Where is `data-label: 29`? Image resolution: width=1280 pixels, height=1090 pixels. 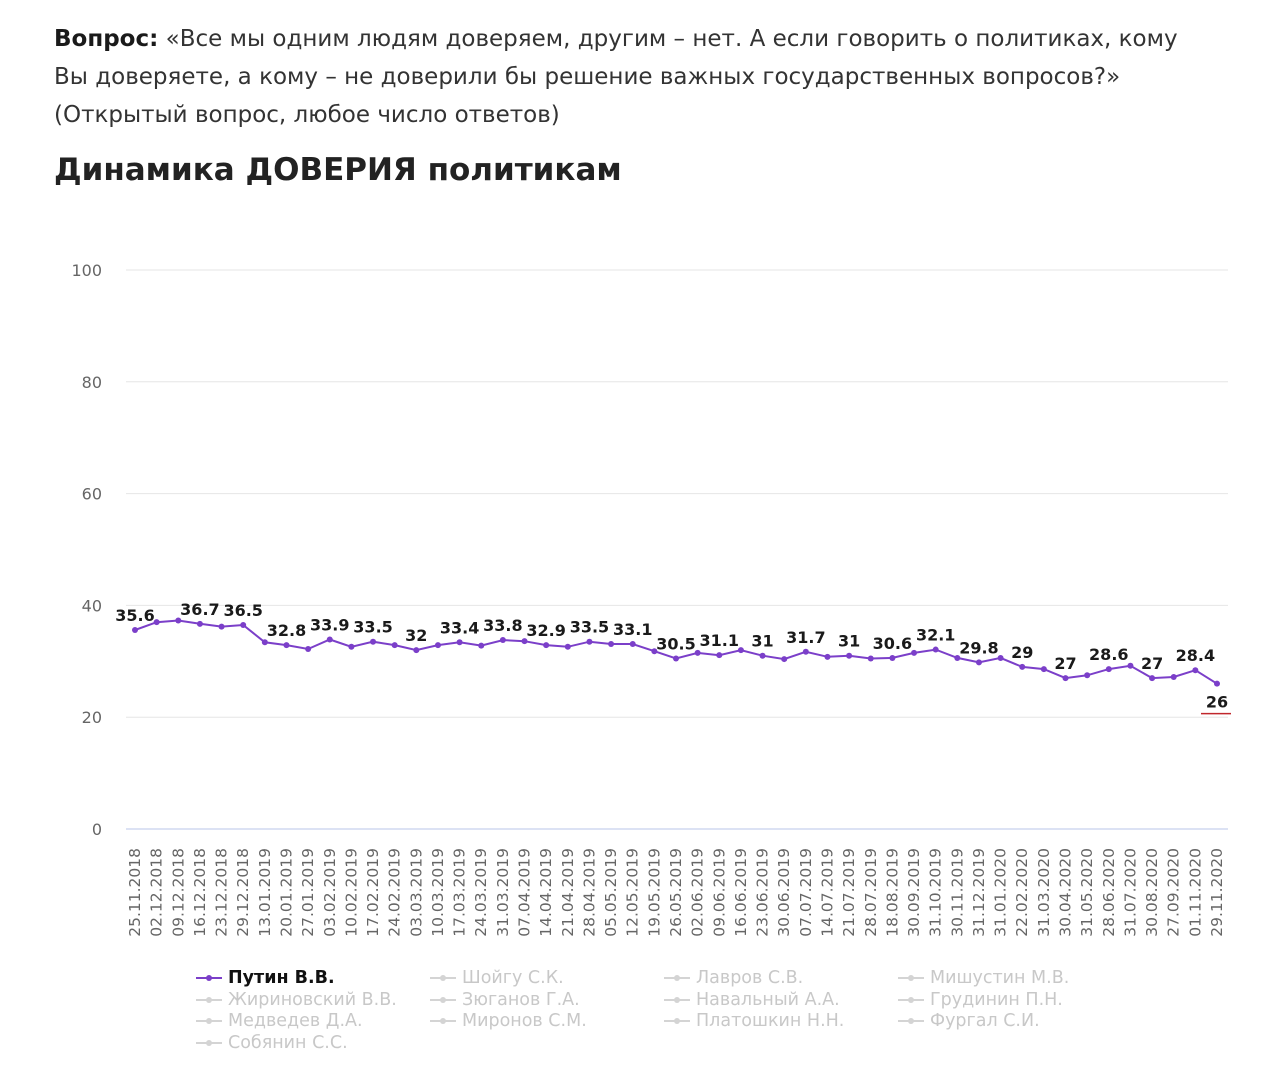
data-label: 29 is located at coordinates (1022, 652).